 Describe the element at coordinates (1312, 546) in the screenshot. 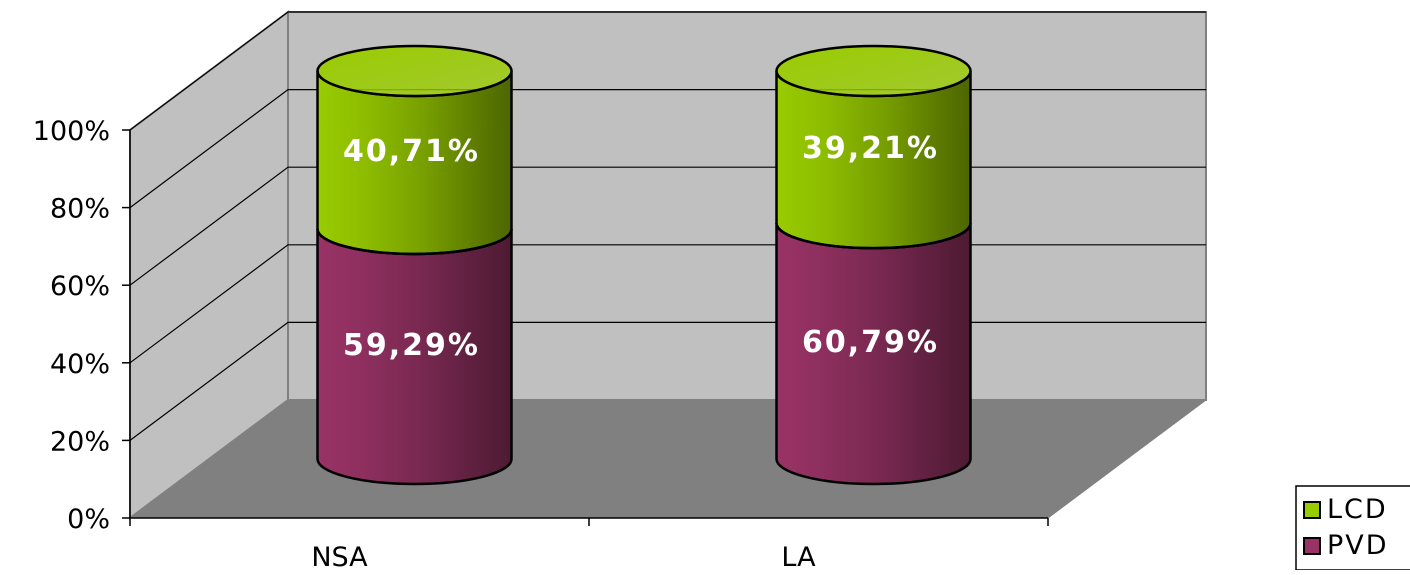

I see `legend-swatch-pvd` at that location.